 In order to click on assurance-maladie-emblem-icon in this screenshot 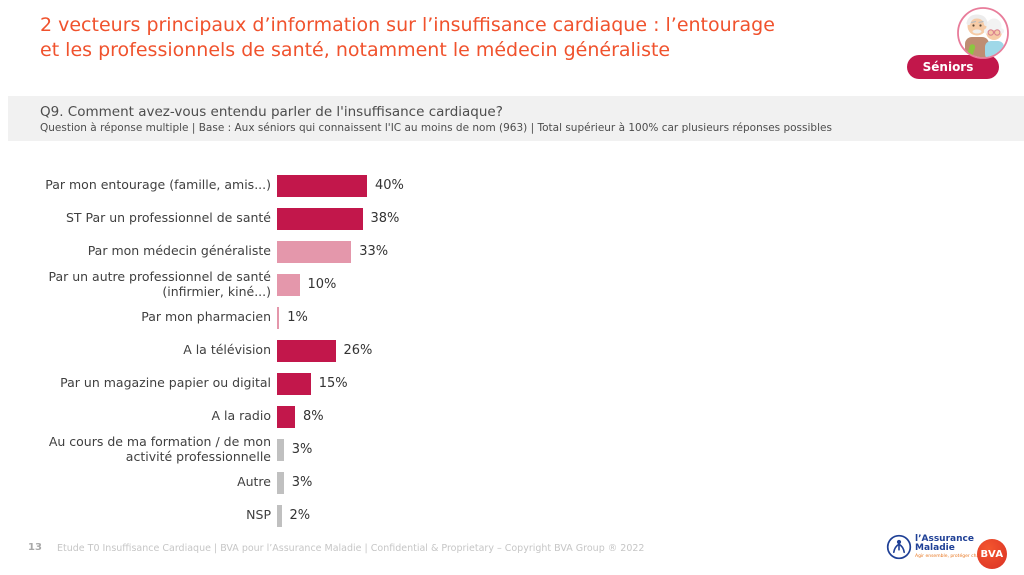, I will do `click(899, 547)`.